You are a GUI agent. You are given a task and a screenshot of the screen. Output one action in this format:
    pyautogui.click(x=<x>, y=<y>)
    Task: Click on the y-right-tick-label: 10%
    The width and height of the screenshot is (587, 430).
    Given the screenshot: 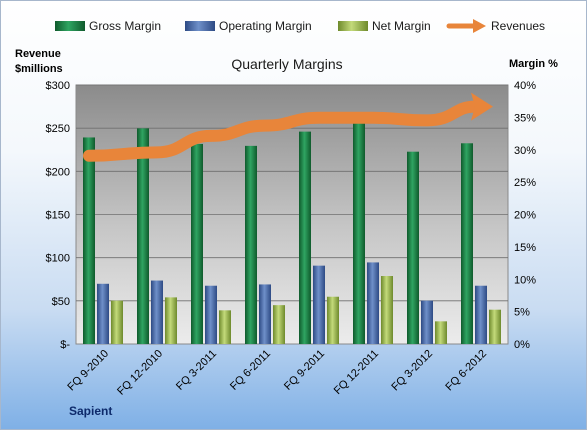 What is the action you would take?
    pyautogui.click(x=525, y=280)
    